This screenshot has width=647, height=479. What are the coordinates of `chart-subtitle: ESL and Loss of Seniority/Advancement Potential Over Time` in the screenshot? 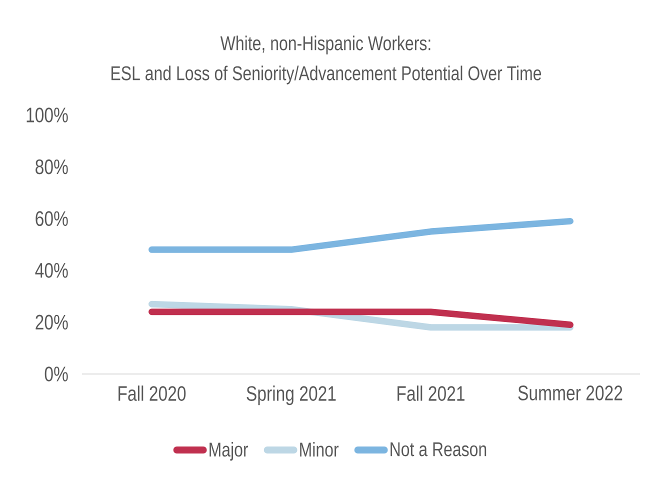 It's located at (327, 75).